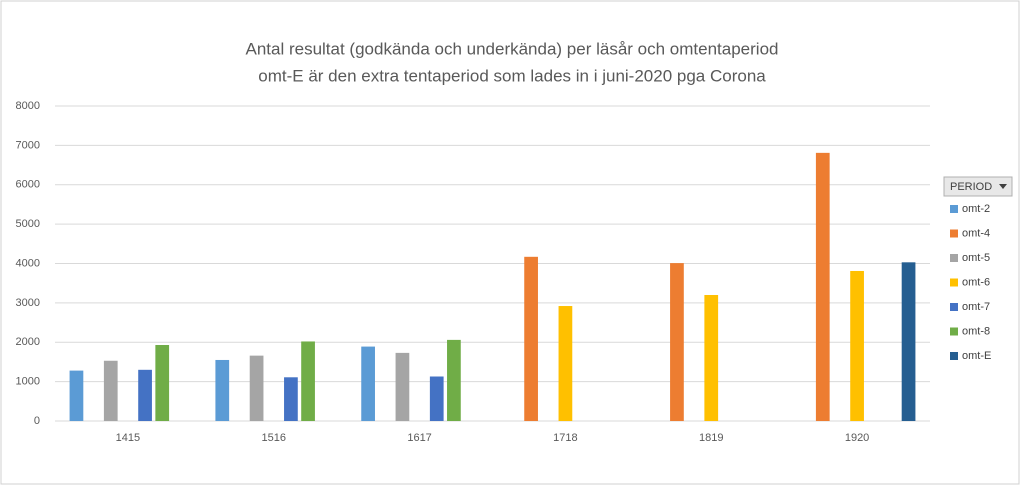  Describe the element at coordinates (28, 342) in the screenshot. I see `y-tick-label: 2000` at that location.